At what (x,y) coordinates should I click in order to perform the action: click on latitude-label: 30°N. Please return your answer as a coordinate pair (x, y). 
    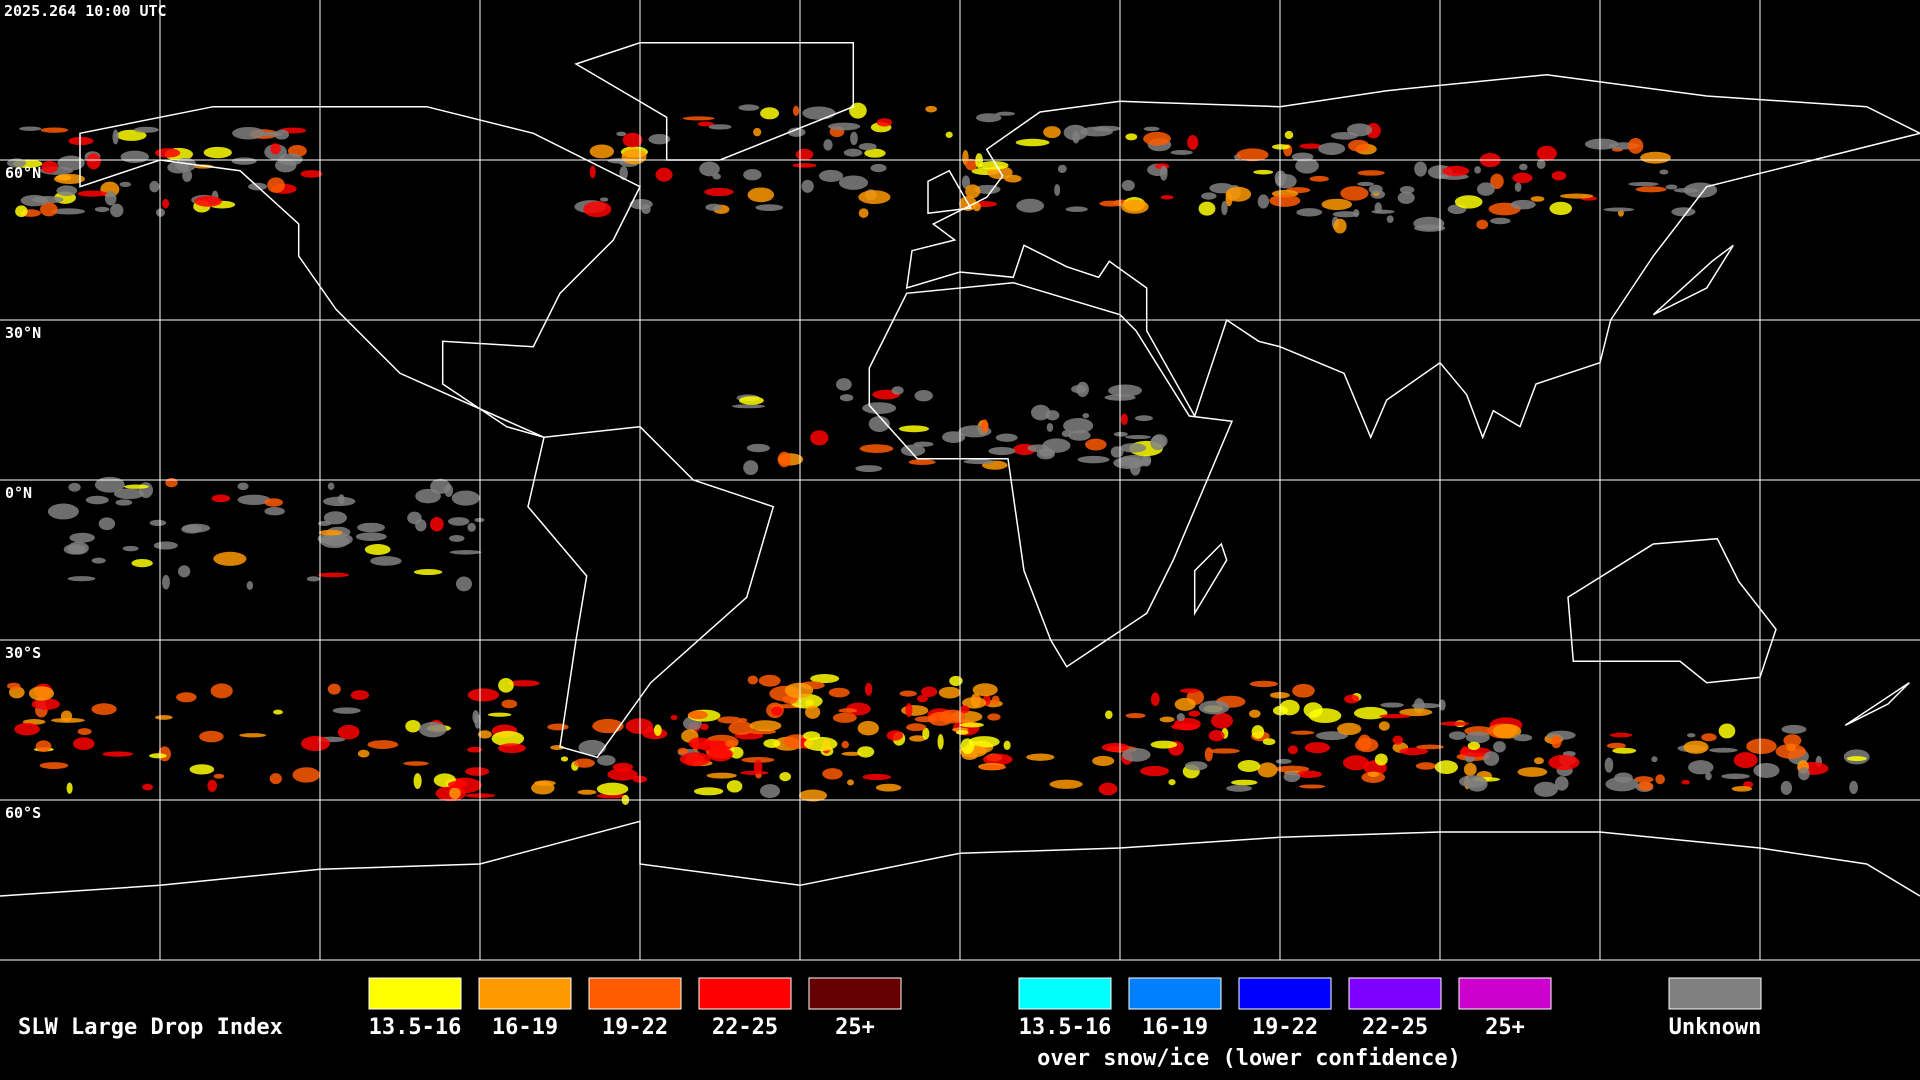
    Looking at the image, I should click on (23, 333).